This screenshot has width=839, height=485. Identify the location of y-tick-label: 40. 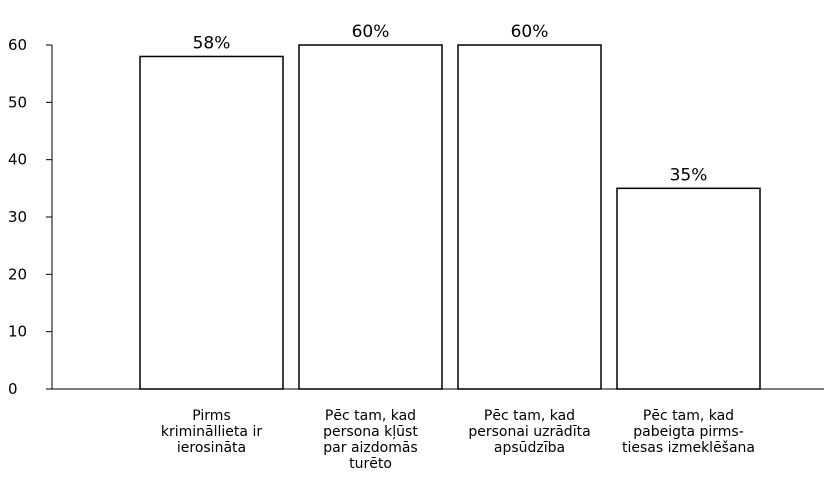
(17, 160).